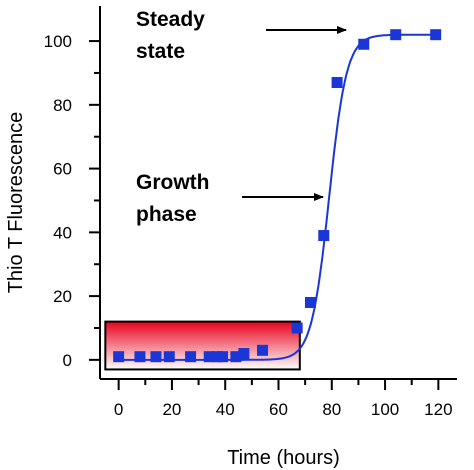 This screenshot has height=470, width=474. I want to click on x-tick-label: 0, so click(118, 409).